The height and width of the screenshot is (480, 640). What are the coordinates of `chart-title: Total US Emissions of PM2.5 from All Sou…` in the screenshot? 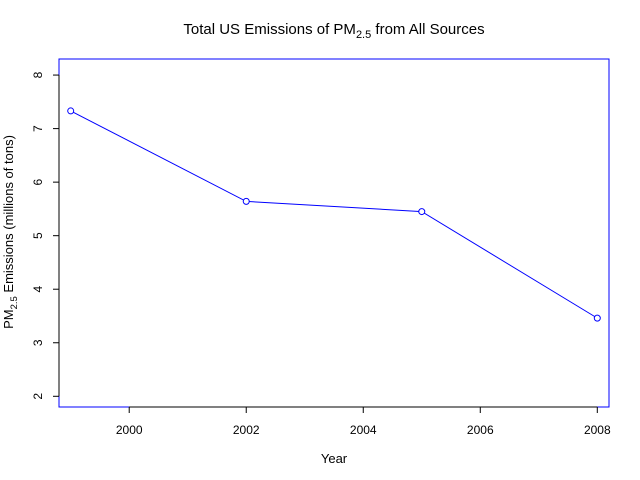 It's located at (333, 31).